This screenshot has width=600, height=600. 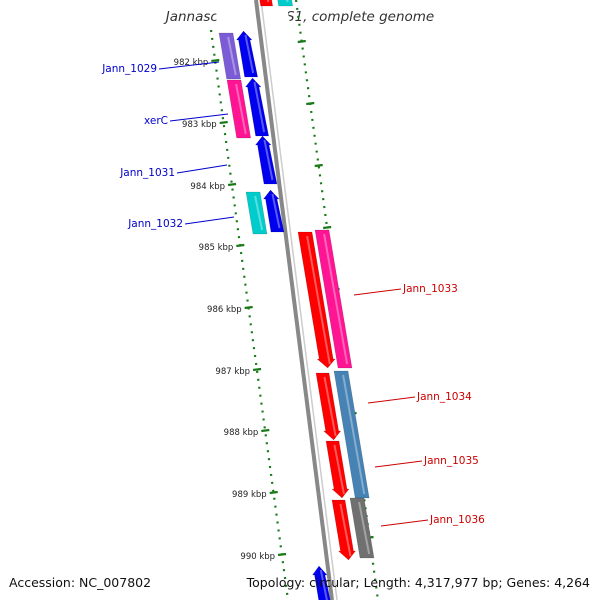 I want to click on gene-partial-top-cyan, so click(x=284, y=3).